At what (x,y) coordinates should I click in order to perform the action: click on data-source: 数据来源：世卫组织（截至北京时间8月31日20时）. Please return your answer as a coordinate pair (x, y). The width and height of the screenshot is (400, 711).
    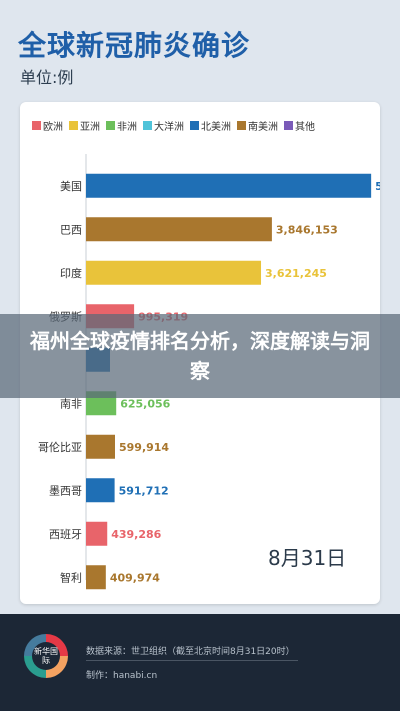
    Looking at the image, I should click on (190, 652).